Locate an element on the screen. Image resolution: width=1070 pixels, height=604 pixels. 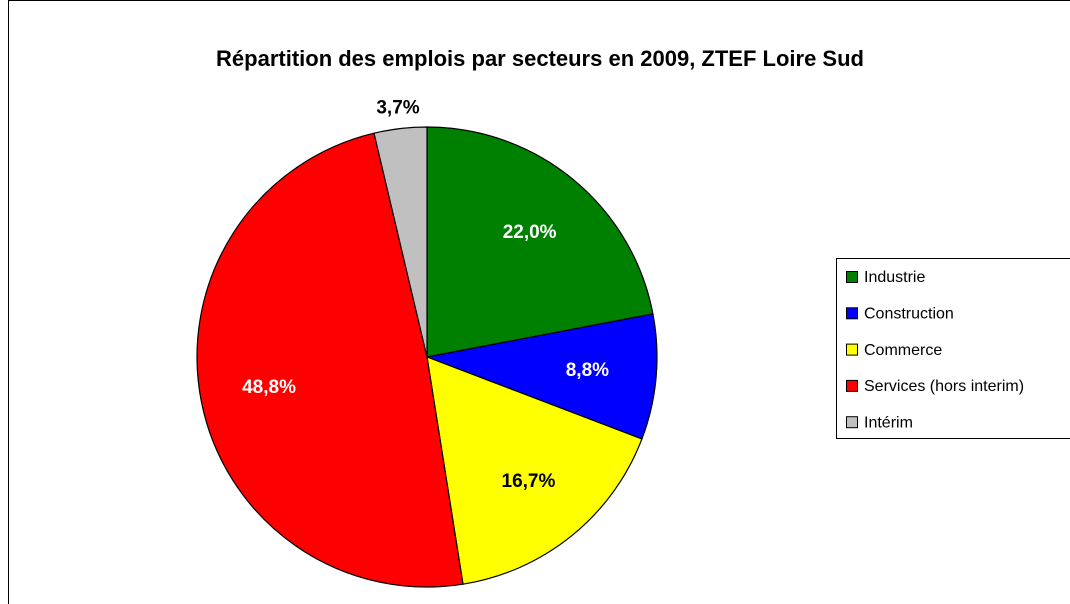
legend-label: Commerce is located at coordinates (903, 350).